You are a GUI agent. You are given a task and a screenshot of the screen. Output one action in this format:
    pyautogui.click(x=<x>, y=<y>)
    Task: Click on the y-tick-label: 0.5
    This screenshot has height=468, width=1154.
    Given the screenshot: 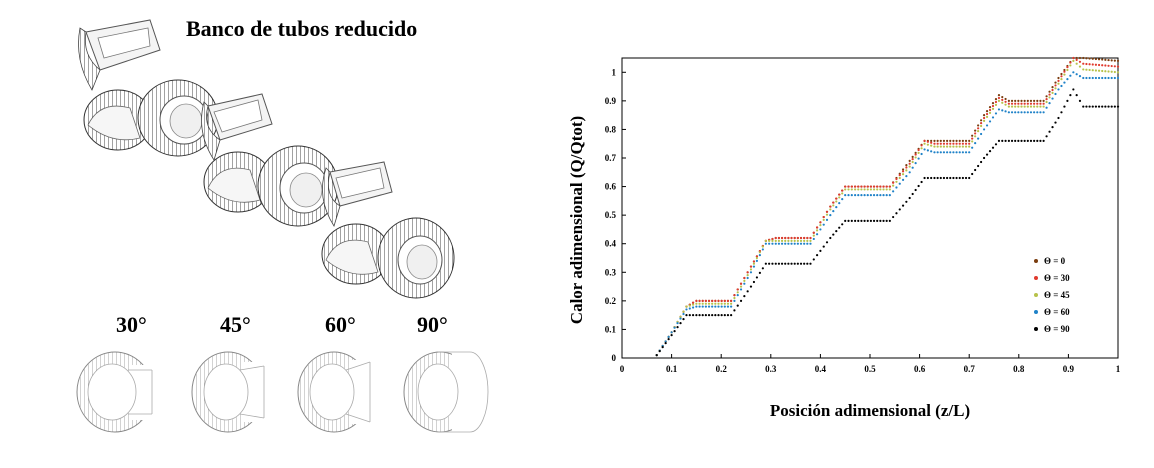 What is the action you would take?
    pyautogui.click(x=611, y=215)
    